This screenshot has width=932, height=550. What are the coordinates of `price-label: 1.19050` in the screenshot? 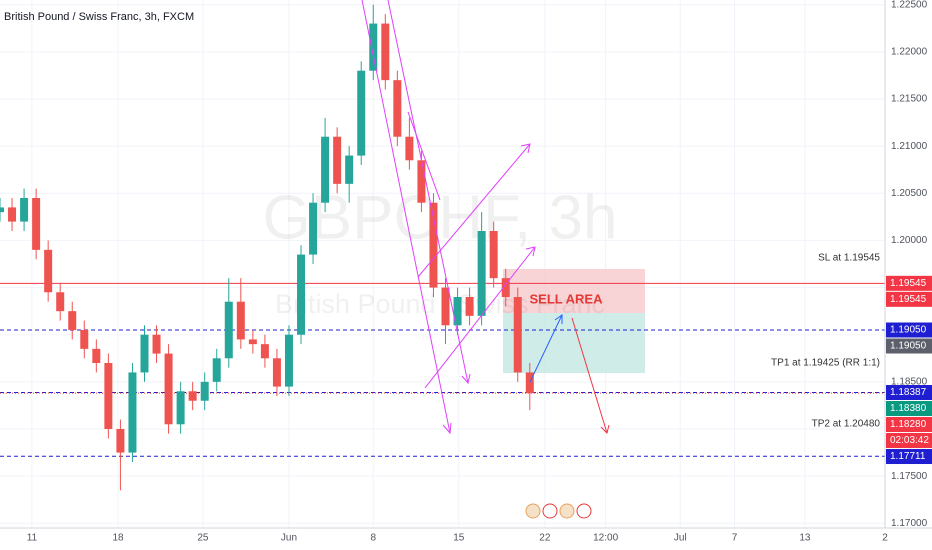 It's located at (908, 330).